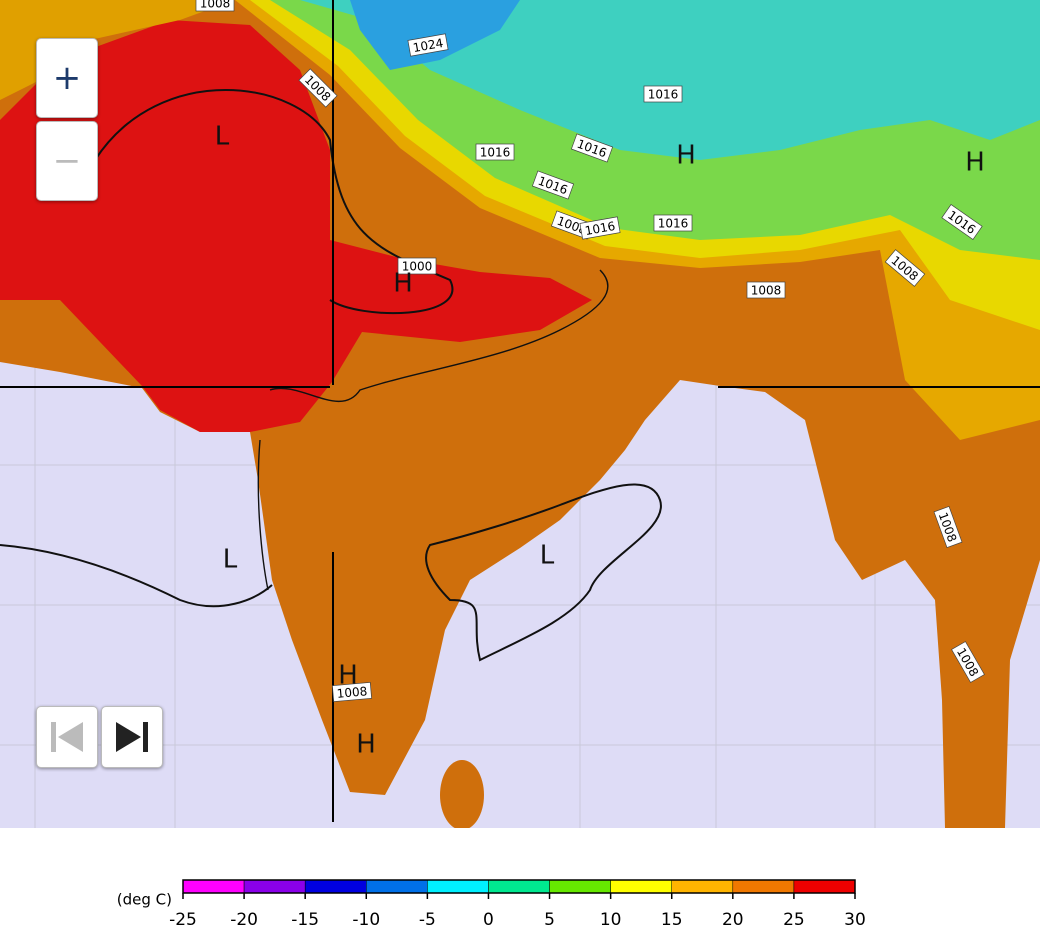 The image size is (1040, 941). I want to click on next-icon, so click(132, 737).